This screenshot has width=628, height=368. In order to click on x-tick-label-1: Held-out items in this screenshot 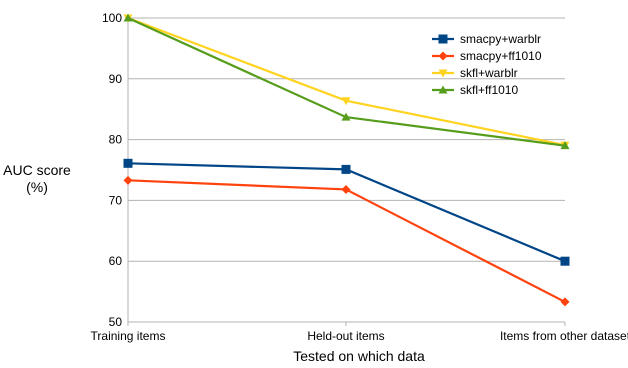, I will do `click(345, 336)`.